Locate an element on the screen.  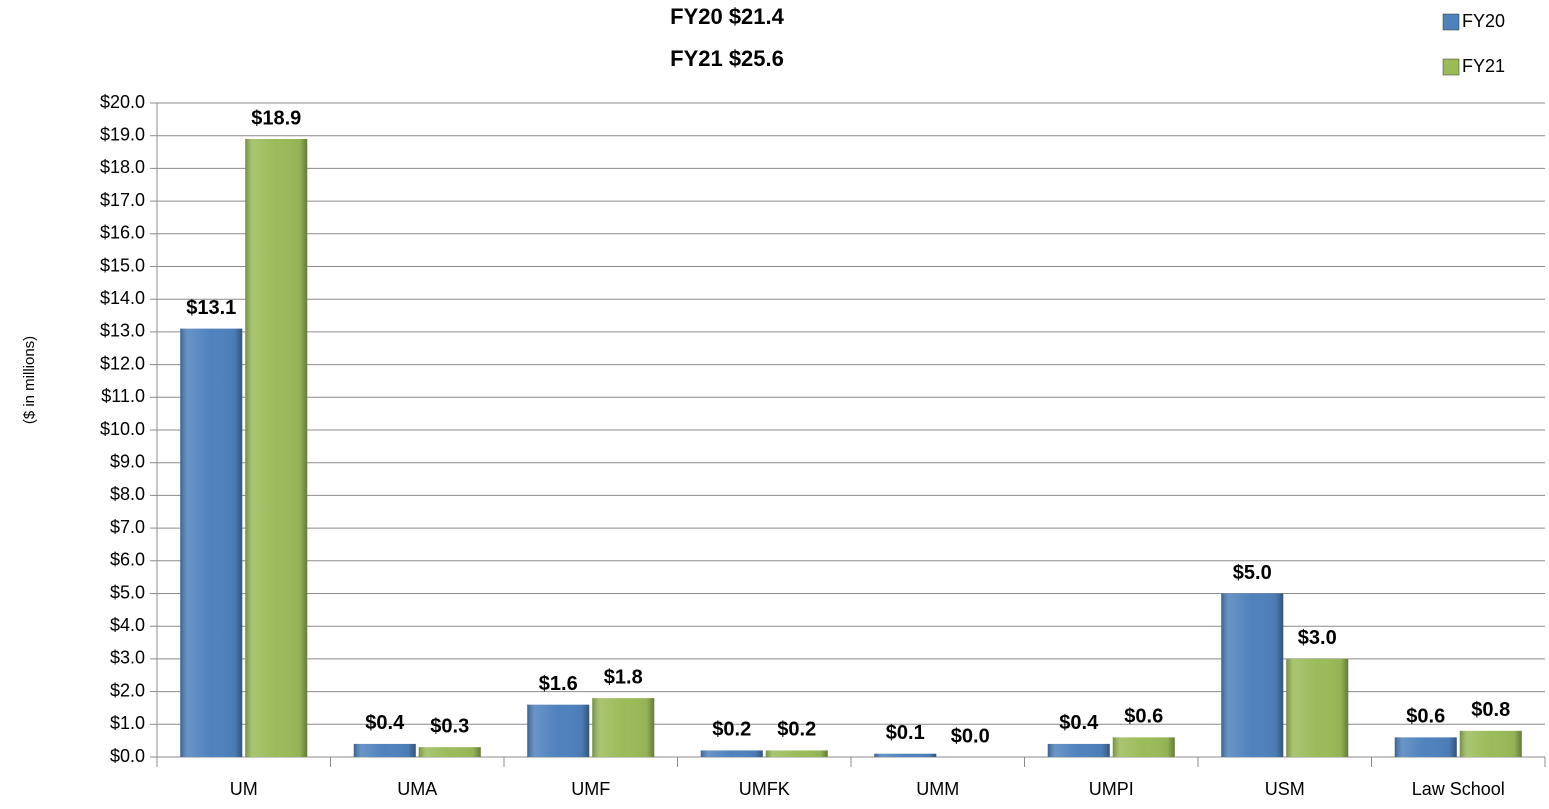
x-tick-label: UMM is located at coordinates (937, 789).